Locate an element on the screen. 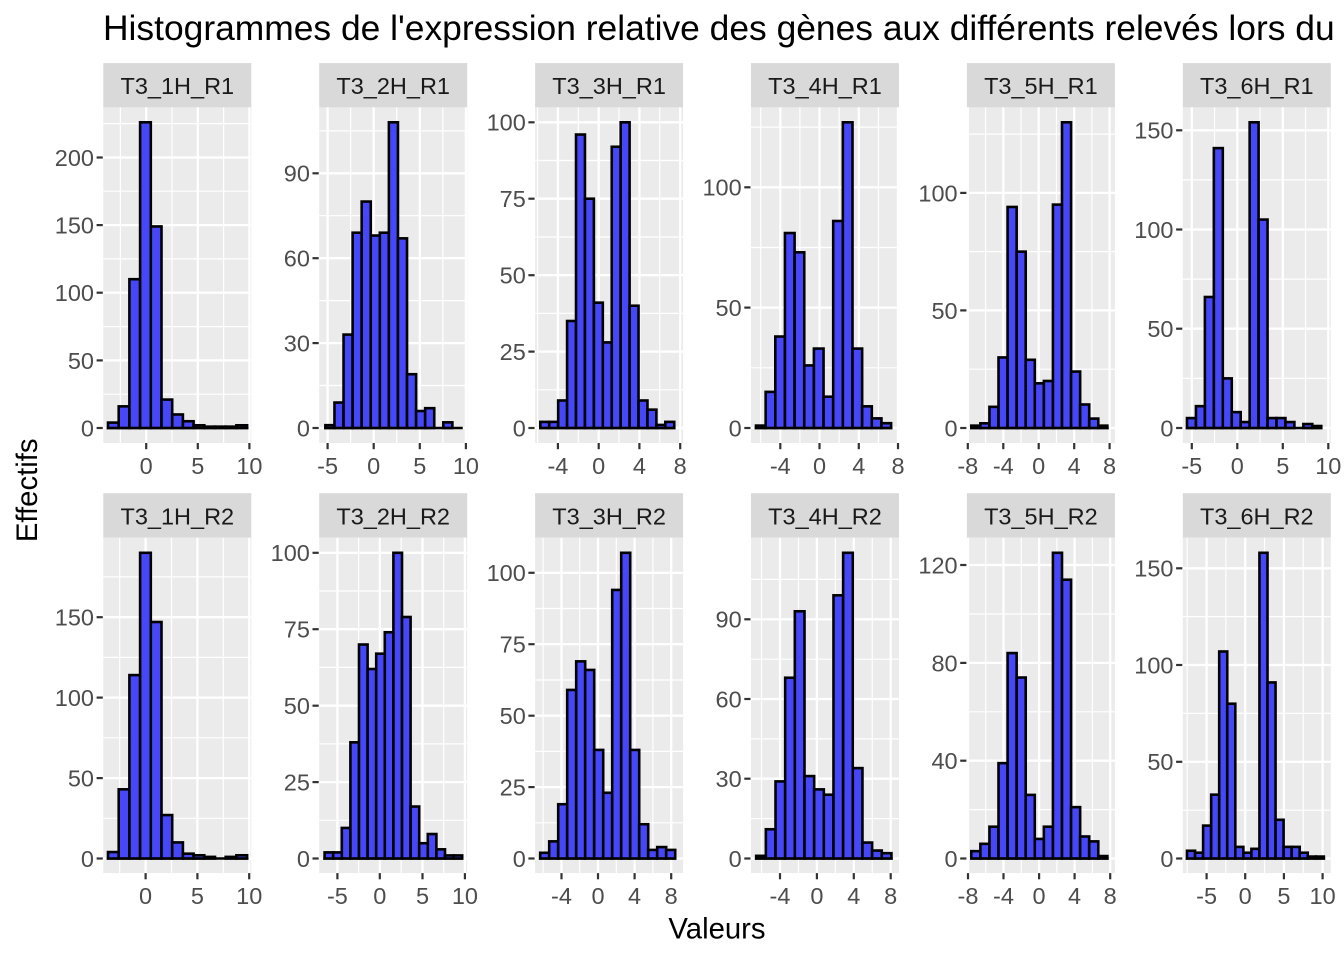  svg-text: T3_2H_R2 is located at coordinates (393, 516).